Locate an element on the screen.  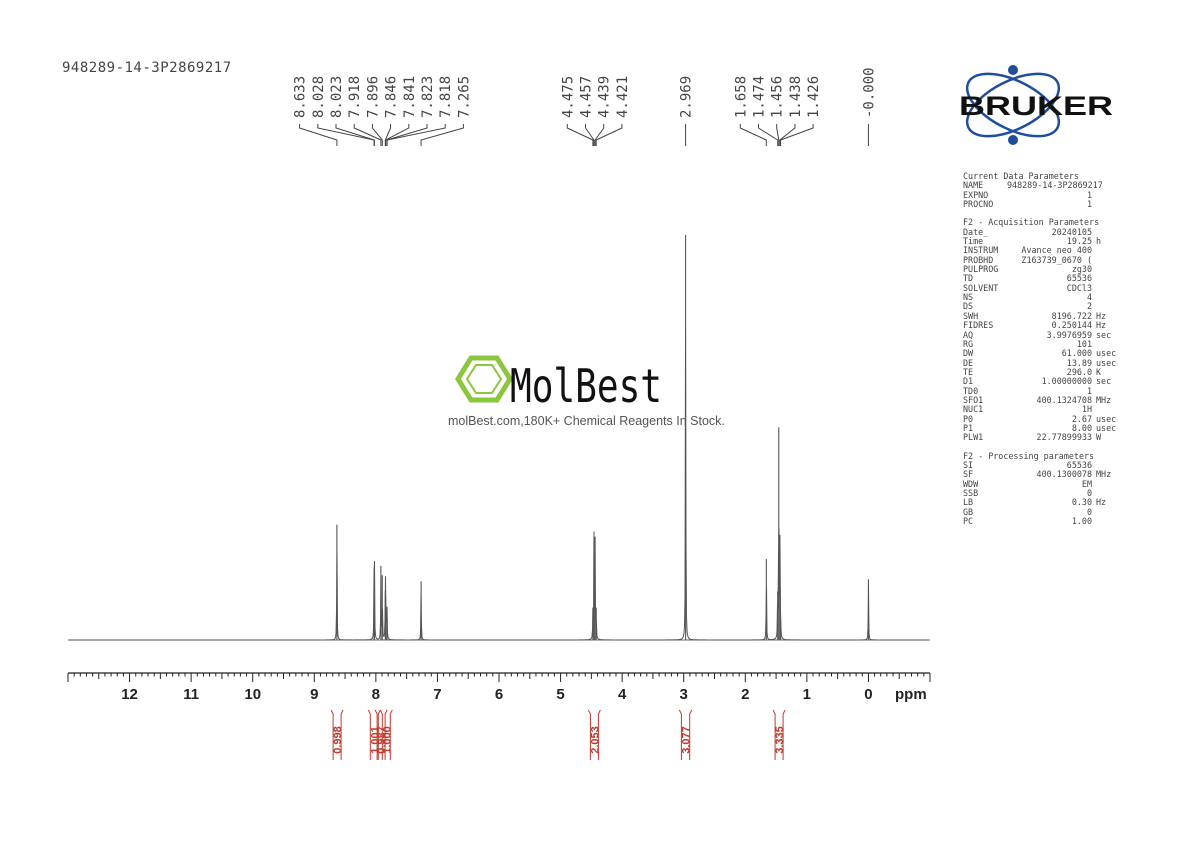
integral-value: 3.077 is located at coordinates (687, 740).